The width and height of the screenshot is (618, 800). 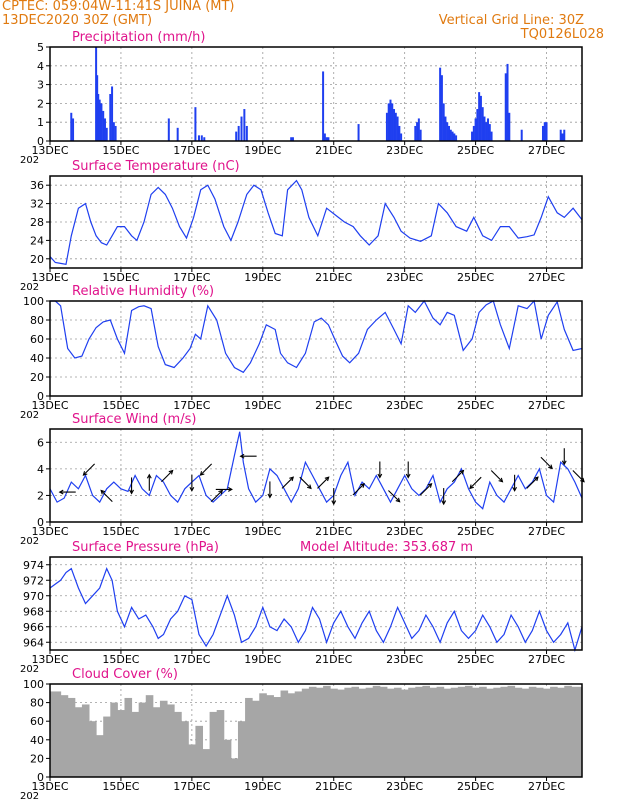 I want to click on cloud-ytick-label: 100, so click(x=33, y=684).